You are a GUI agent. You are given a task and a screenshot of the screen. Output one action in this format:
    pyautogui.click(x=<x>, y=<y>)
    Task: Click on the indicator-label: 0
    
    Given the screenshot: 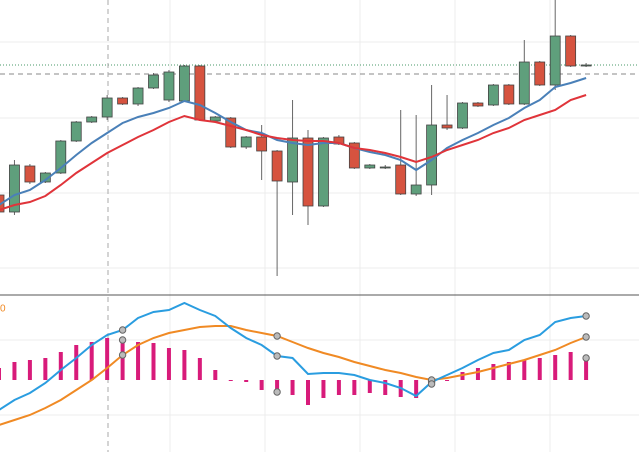 What is the action you would take?
    pyautogui.click(x=3, y=309)
    